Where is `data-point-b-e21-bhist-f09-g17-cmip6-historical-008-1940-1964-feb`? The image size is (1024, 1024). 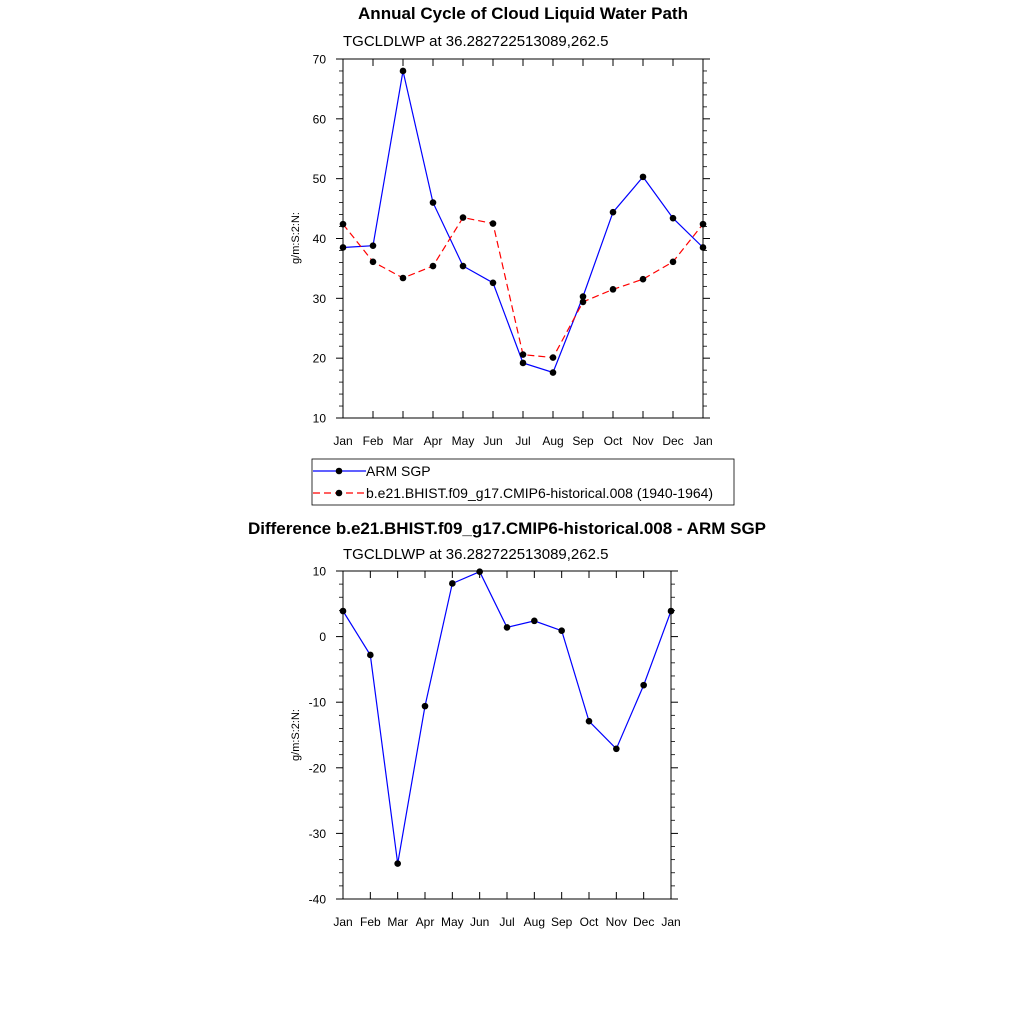 data-point-b-e21-bhist-f09-g17-cmip6-historical-008-1940-1964-feb is located at coordinates (373, 262).